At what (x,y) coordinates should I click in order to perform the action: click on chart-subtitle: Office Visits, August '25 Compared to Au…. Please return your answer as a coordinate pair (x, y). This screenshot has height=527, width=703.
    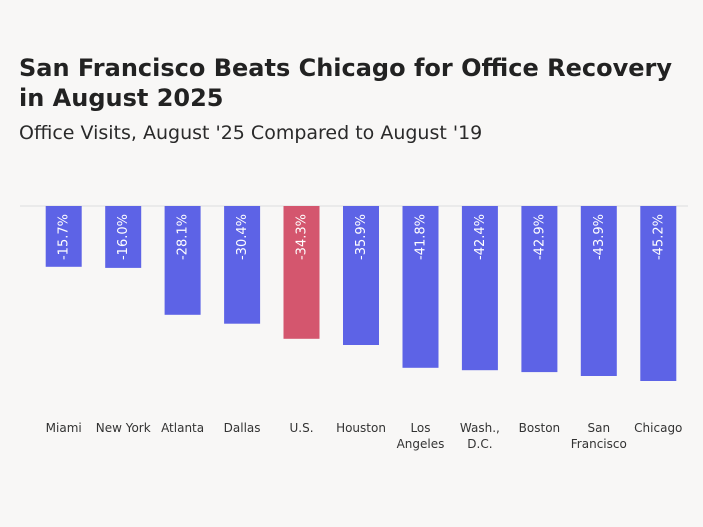
    Looking at the image, I should click on (251, 133).